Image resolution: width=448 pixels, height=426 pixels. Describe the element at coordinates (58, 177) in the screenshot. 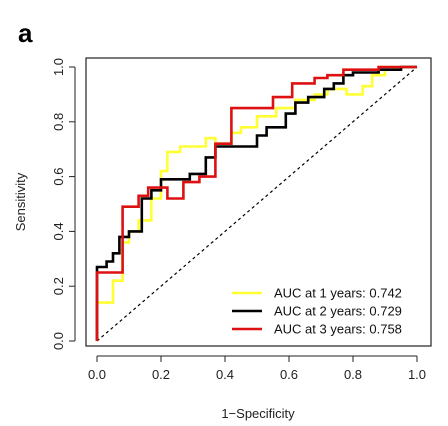

I see `y-tick-label: 0.6` at that location.